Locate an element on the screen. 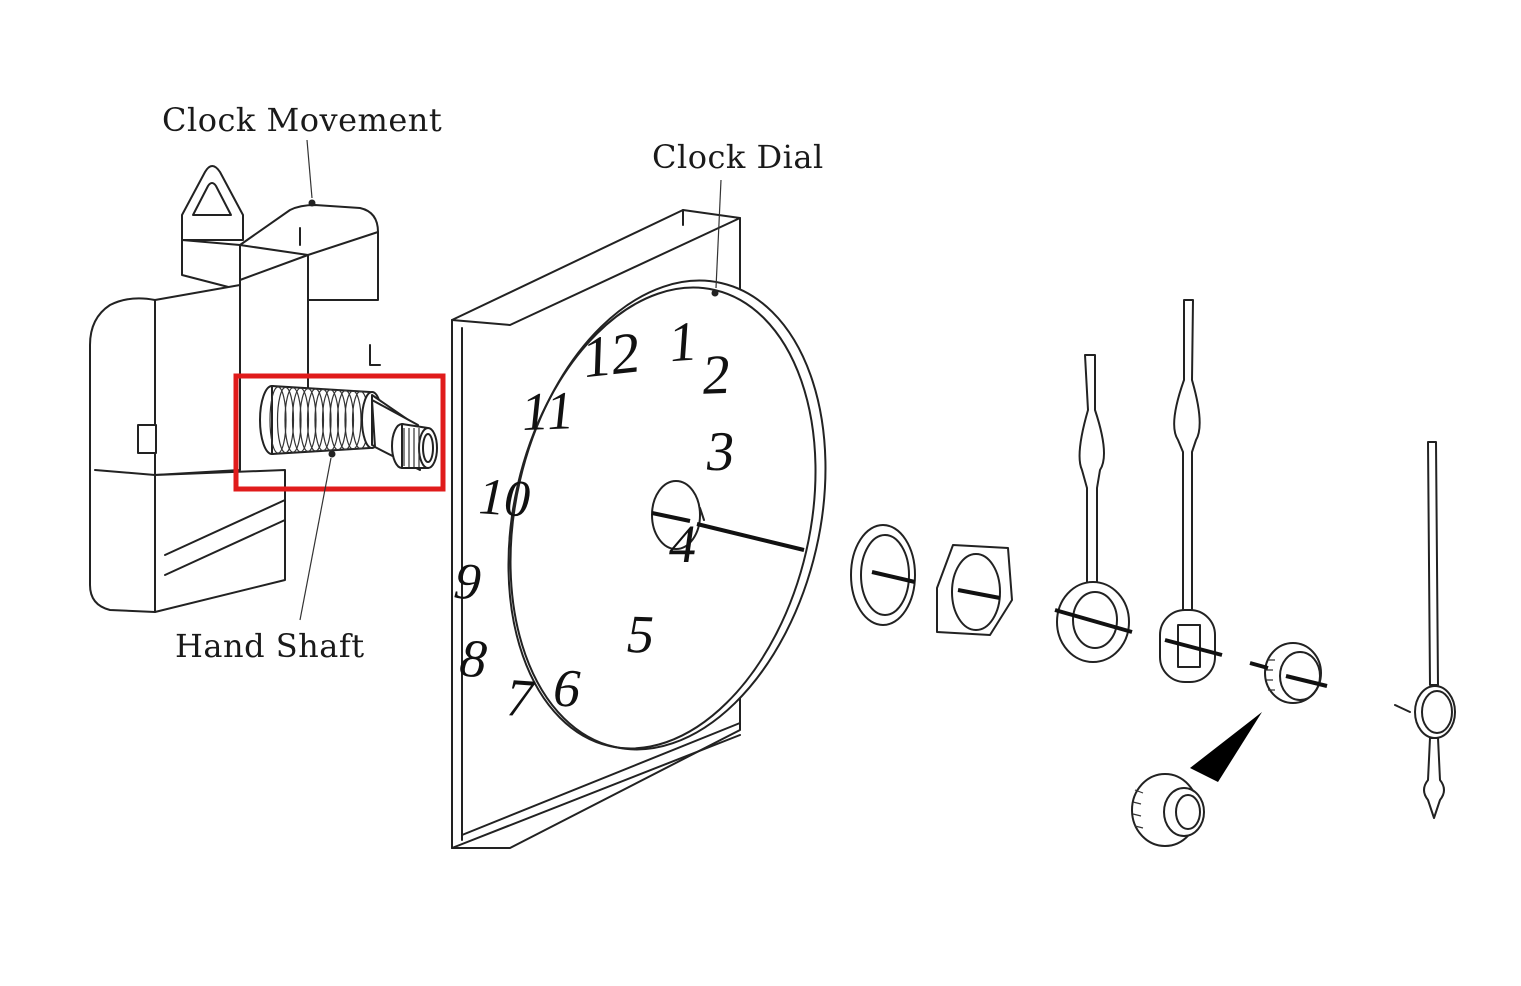 The image size is (1521, 986). minute-hand is located at coordinates (1191, 491).